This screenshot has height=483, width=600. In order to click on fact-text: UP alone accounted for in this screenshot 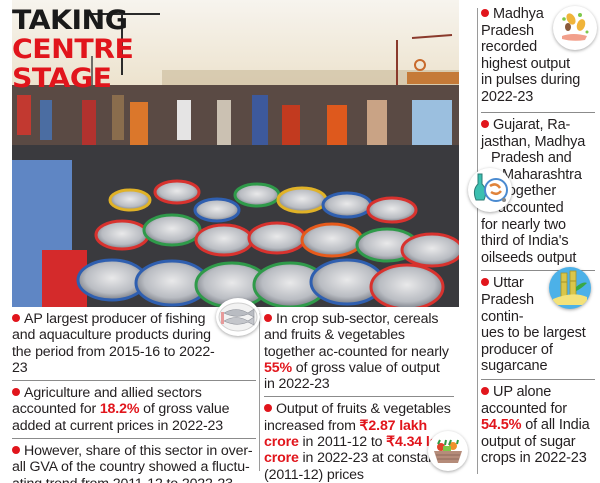, I will do `click(524, 400)`.